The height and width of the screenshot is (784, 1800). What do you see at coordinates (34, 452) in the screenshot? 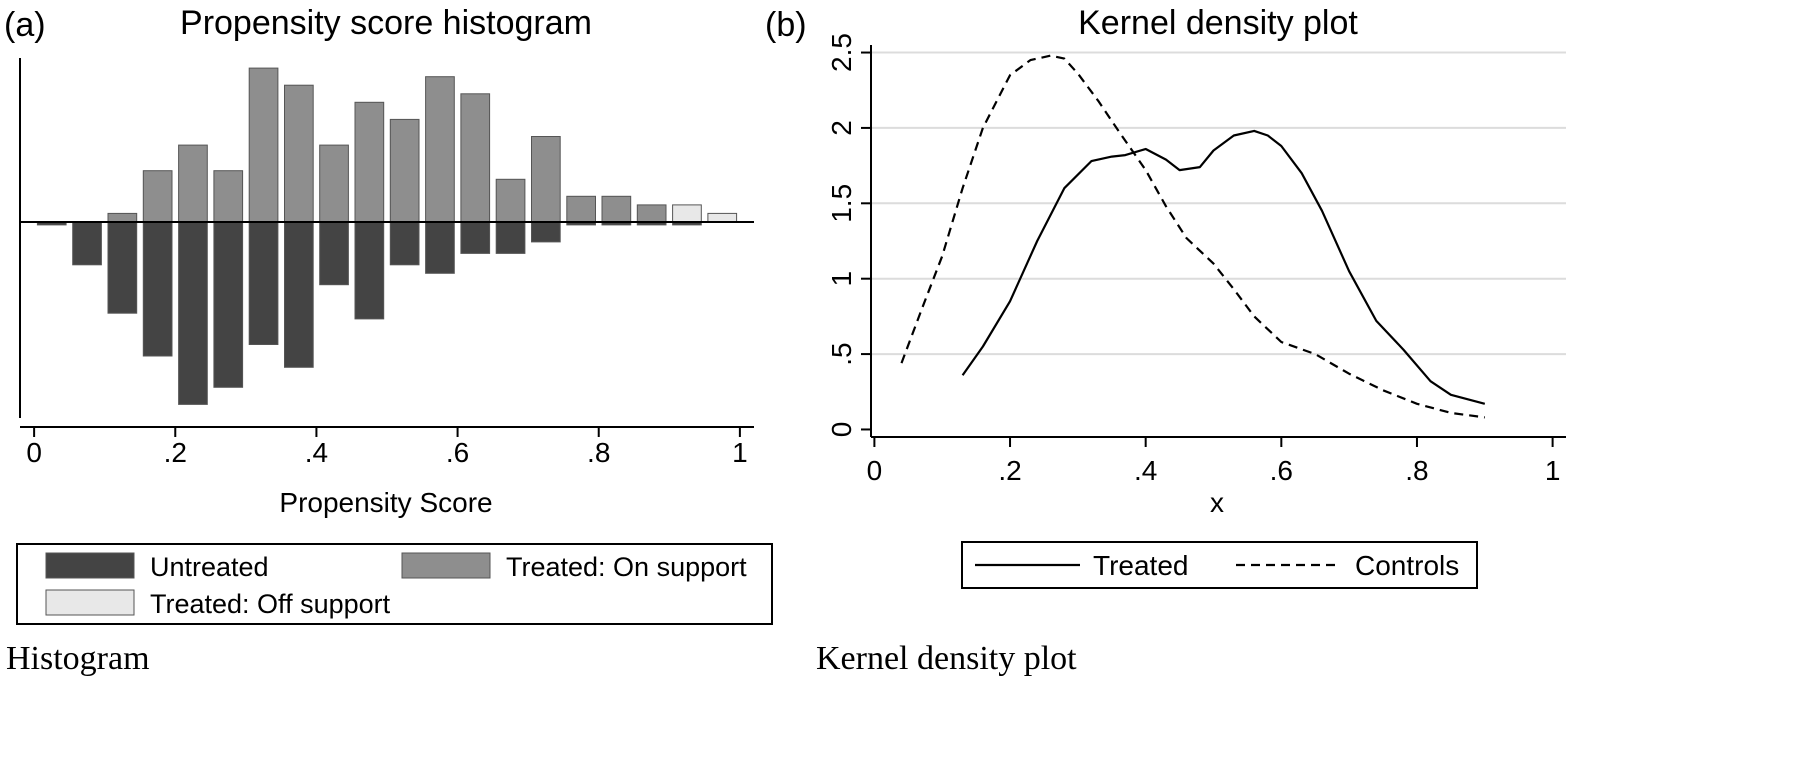
I see `histogram-x-tick-label: 0` at bounding box center [34, 452].